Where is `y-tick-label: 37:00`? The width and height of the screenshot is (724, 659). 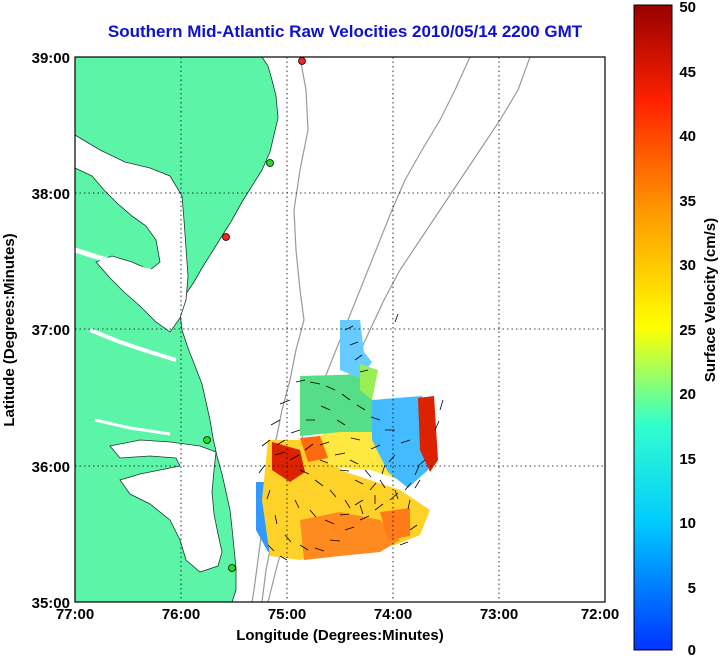 y-tick-label: 37:00 is located at coordinates (51, 330).